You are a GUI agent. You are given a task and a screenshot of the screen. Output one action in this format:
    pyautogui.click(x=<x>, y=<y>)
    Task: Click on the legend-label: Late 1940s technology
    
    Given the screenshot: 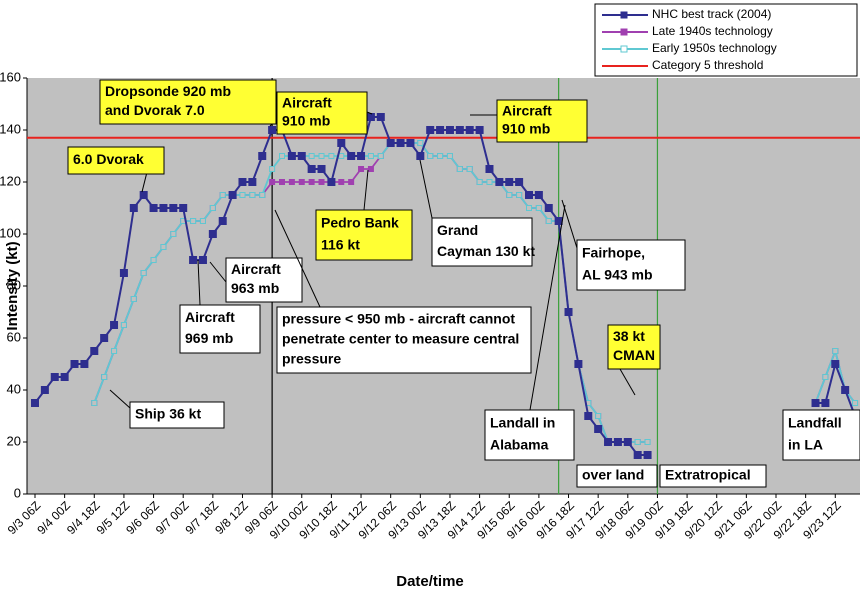 What is the action you would take?
    pyautogui.click(x=712, y=31)
    